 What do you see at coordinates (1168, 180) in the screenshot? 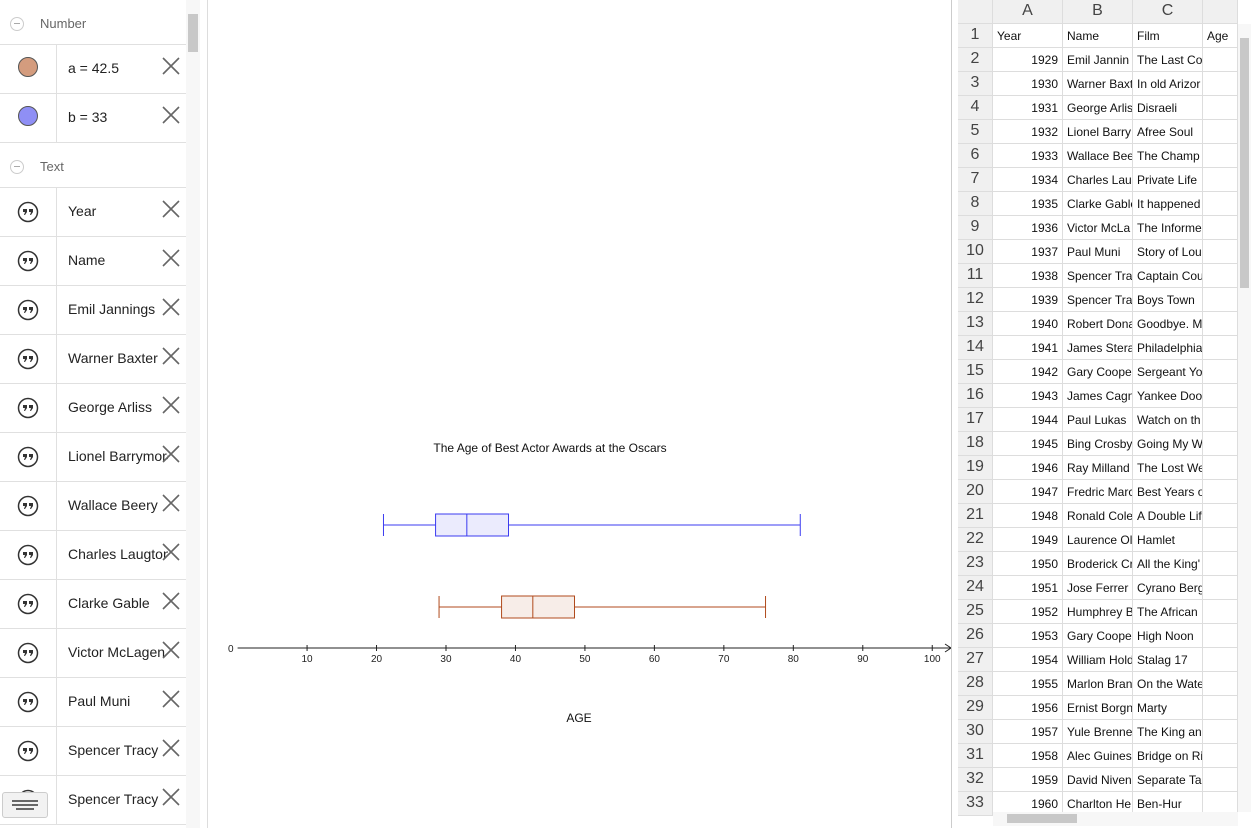
I see `cell: Private Life` at bounding box center [1168, 180].